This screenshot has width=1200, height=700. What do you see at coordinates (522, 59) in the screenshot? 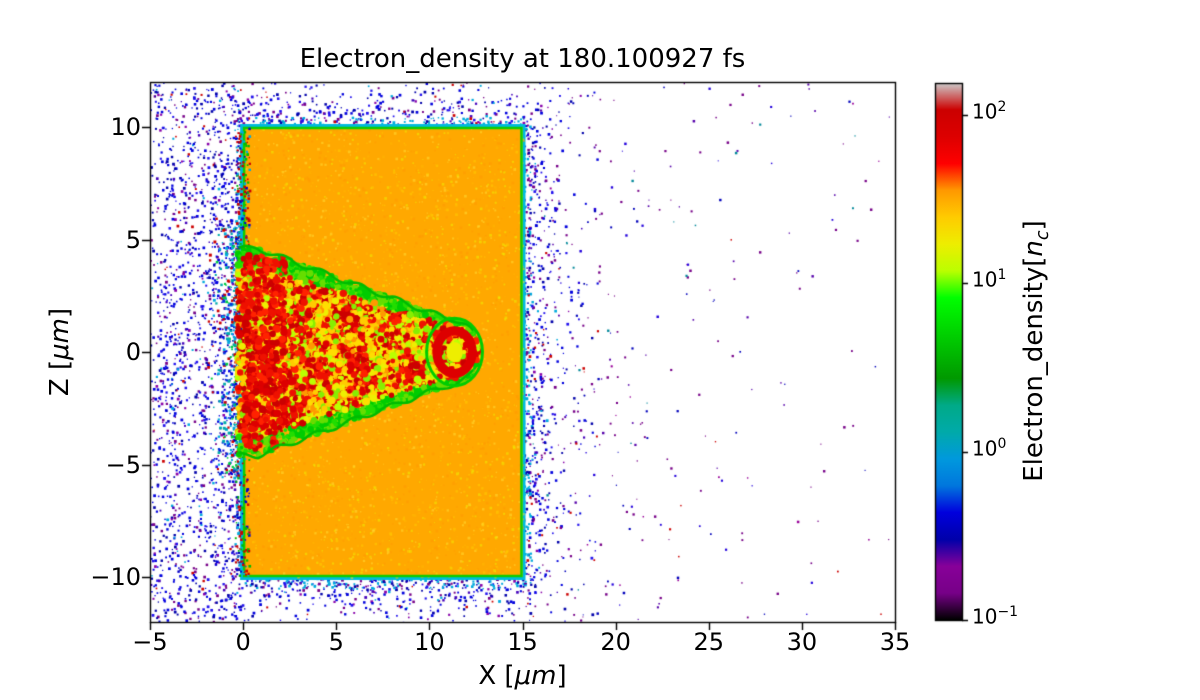
I see `plot-title: Electron_density at 180.100927 fs` at bounding box center [522, 59].